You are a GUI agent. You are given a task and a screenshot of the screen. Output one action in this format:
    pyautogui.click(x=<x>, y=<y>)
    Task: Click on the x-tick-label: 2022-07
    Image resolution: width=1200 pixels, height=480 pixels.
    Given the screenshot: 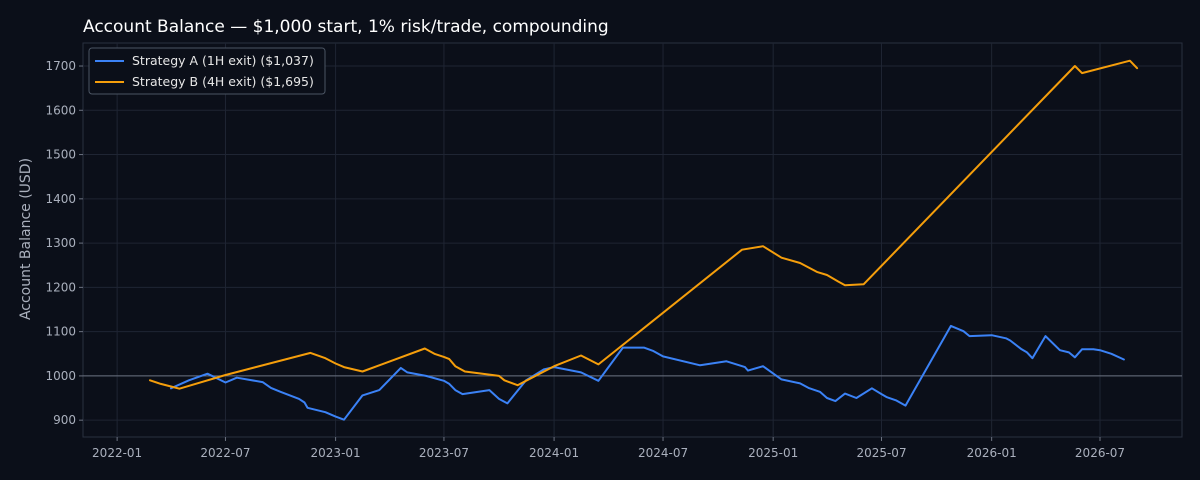 What is the action you would take?
    pyautogui.click(x=225, y=453)
    